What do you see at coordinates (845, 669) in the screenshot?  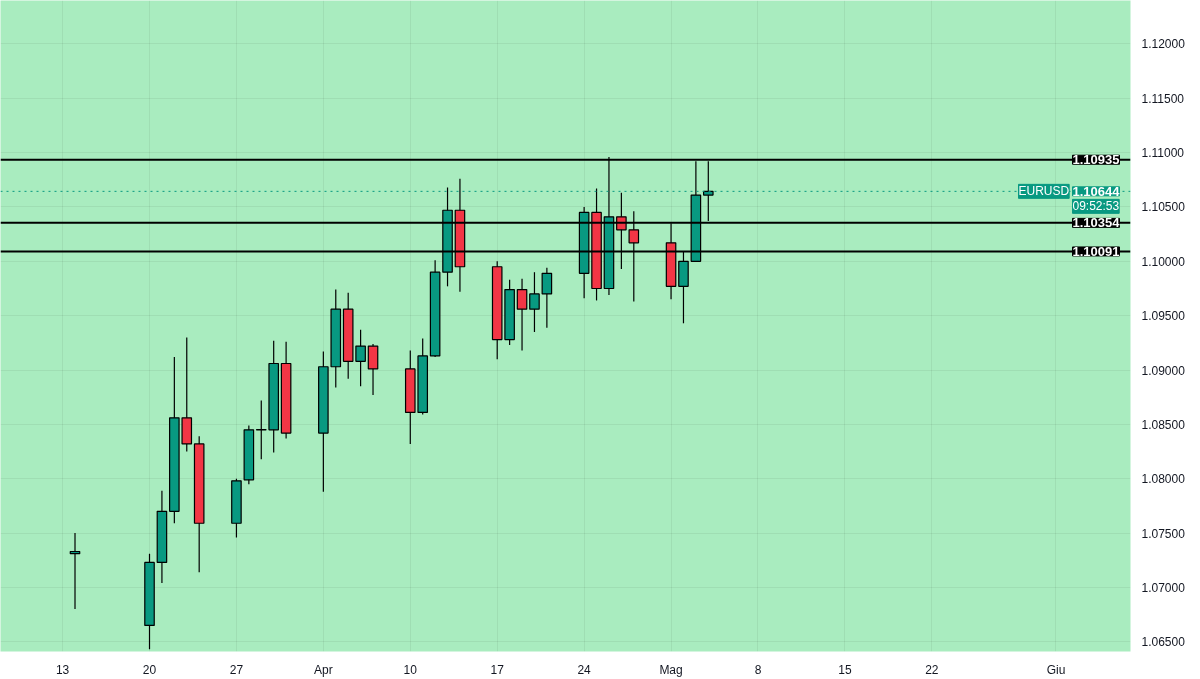 I see `x-tick-label: 15` at bounding box center [845, 669].